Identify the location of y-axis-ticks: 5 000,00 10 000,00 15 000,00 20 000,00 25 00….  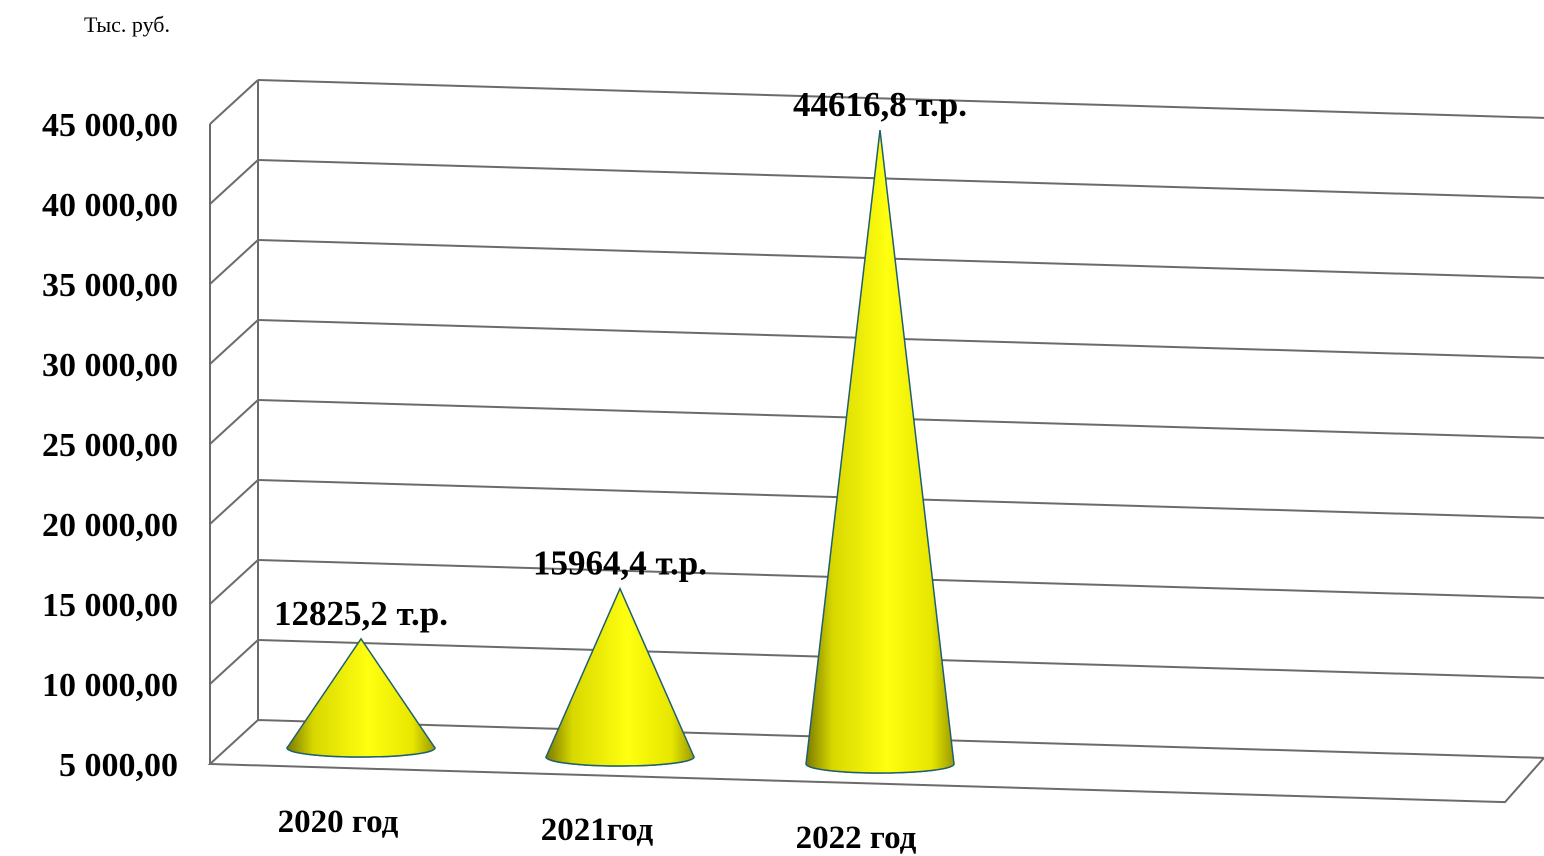
(110, 445).